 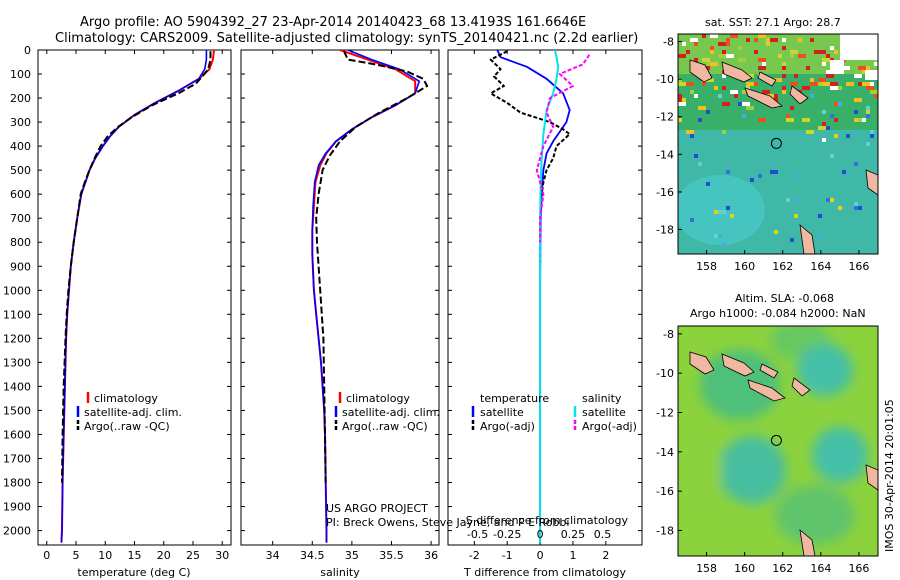 What do you see at coordinates (544, 572) in the screenshot?
I see `t-difference-axis-label: T difference from climatology` at bounding box center [544, 572].